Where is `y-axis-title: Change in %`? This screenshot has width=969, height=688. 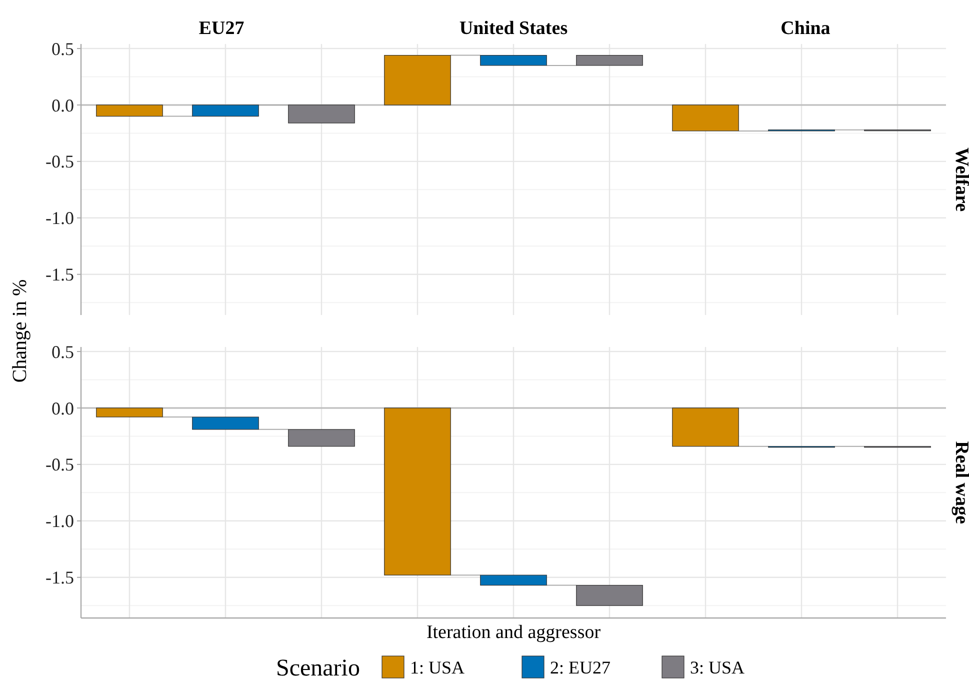 y-axis-title: Change in % is located at coordinates (20, 331).